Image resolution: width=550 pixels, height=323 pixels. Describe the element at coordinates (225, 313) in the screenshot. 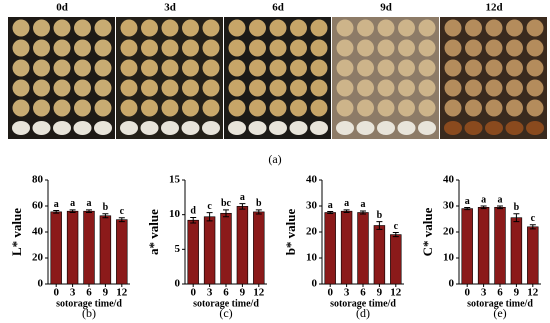

I see `panel-caption: (c)` at that location.